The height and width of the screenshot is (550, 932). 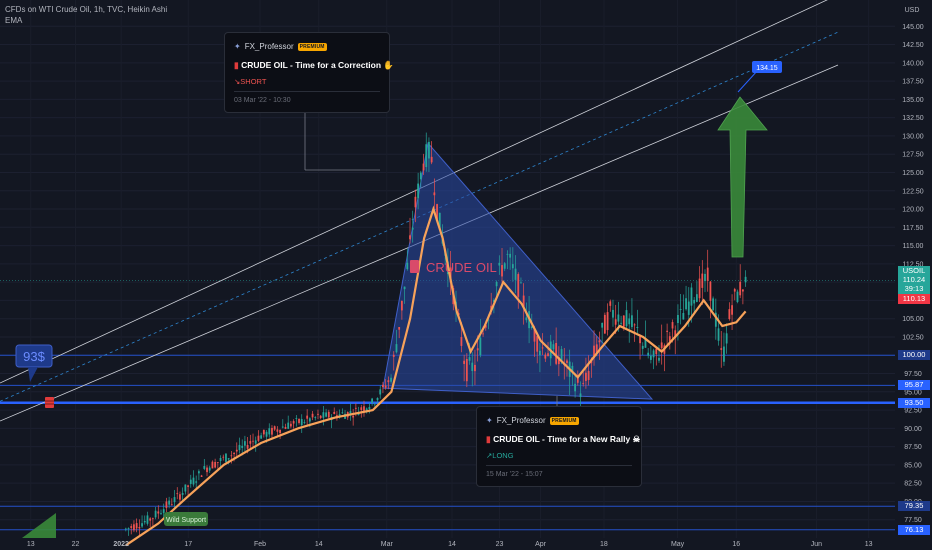 What do you see at coordinates (186, 520) in the screenshot?
I see `svg-text: Wild Support` at bounding box center [186, 520].